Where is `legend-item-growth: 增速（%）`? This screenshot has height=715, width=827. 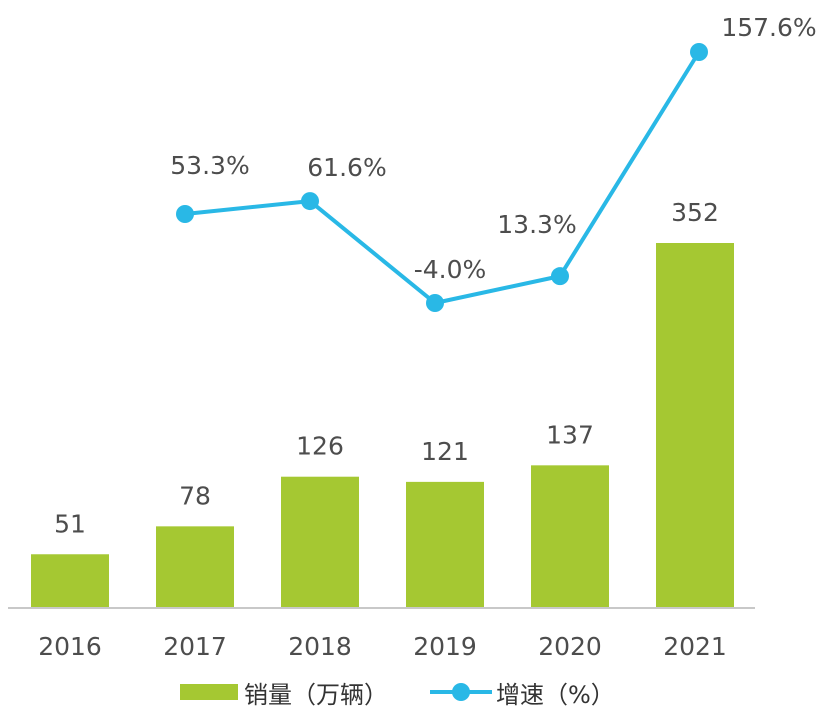
legend-item-growth: 增速（%） is located at coordinates (522, 692).